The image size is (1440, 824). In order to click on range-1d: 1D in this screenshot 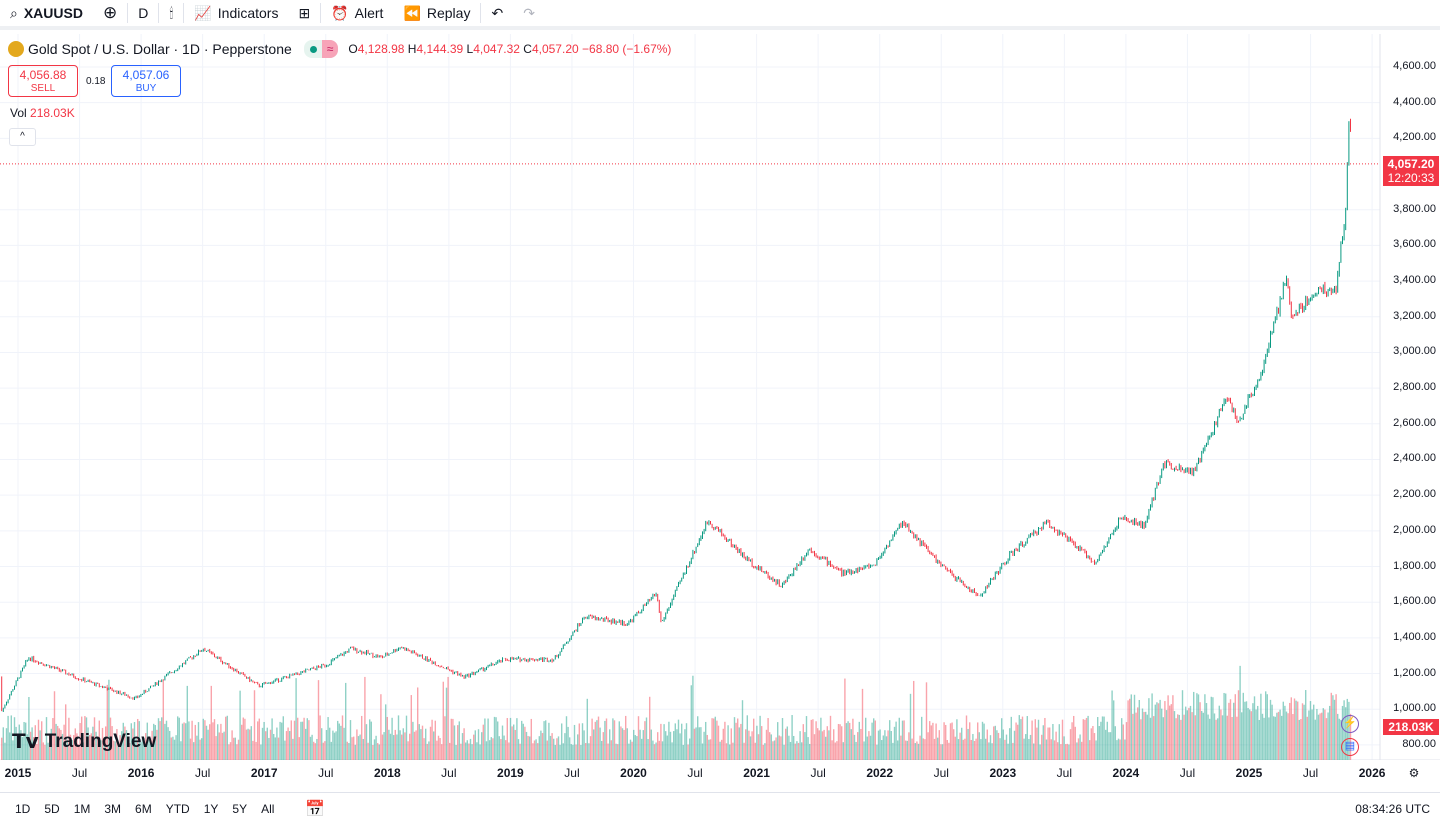, I will do `click(23, 808)`.